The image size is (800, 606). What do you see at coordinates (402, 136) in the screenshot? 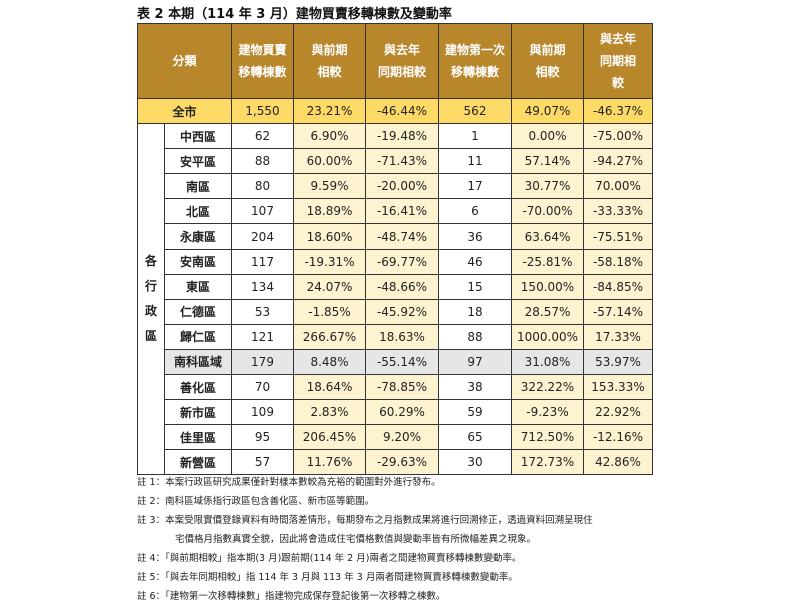
I see `table-cell: -19.48%` at bounding box center [402, 136].